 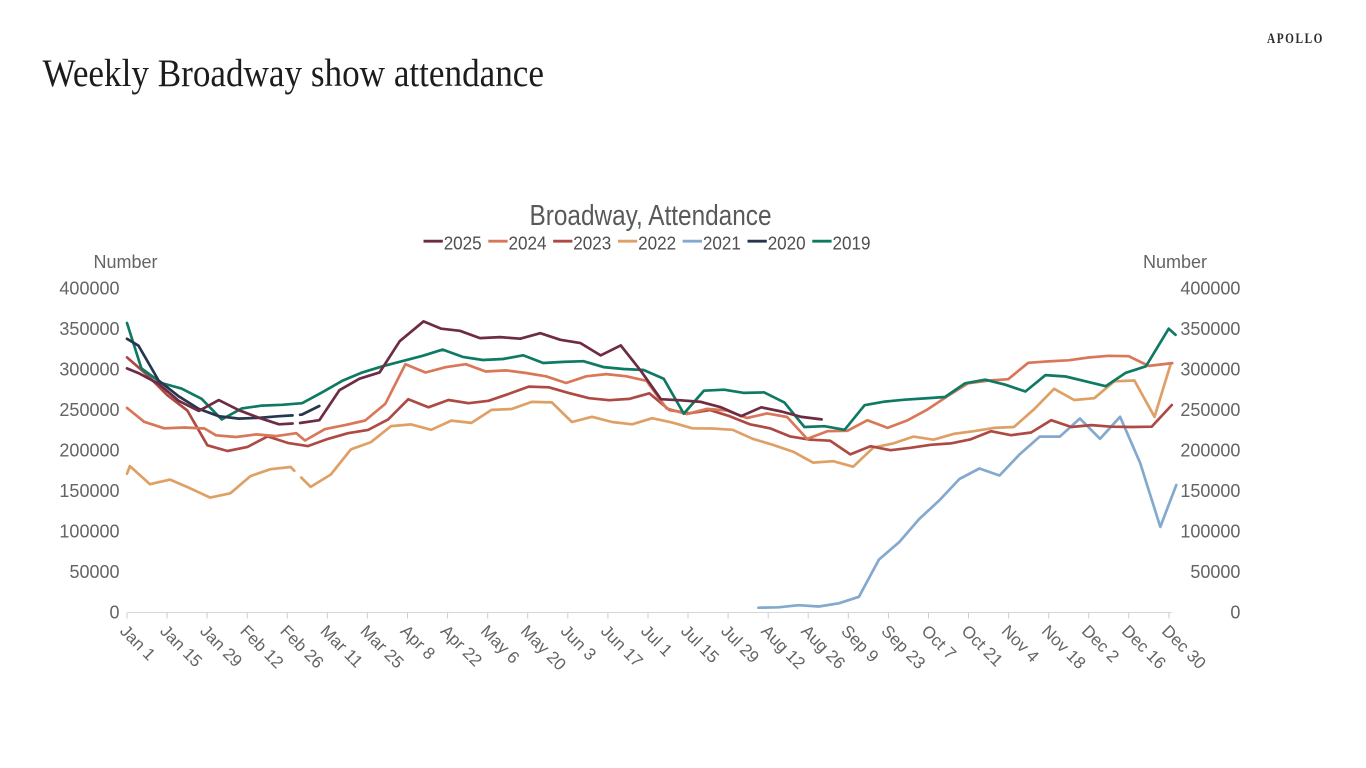 What do you see at coordinates (294, 73) in the screenshot?
I see `svg-text:Weekly Broadway show attendanc: Weekly Broadway show attendance` at bounding box center [294, 73].